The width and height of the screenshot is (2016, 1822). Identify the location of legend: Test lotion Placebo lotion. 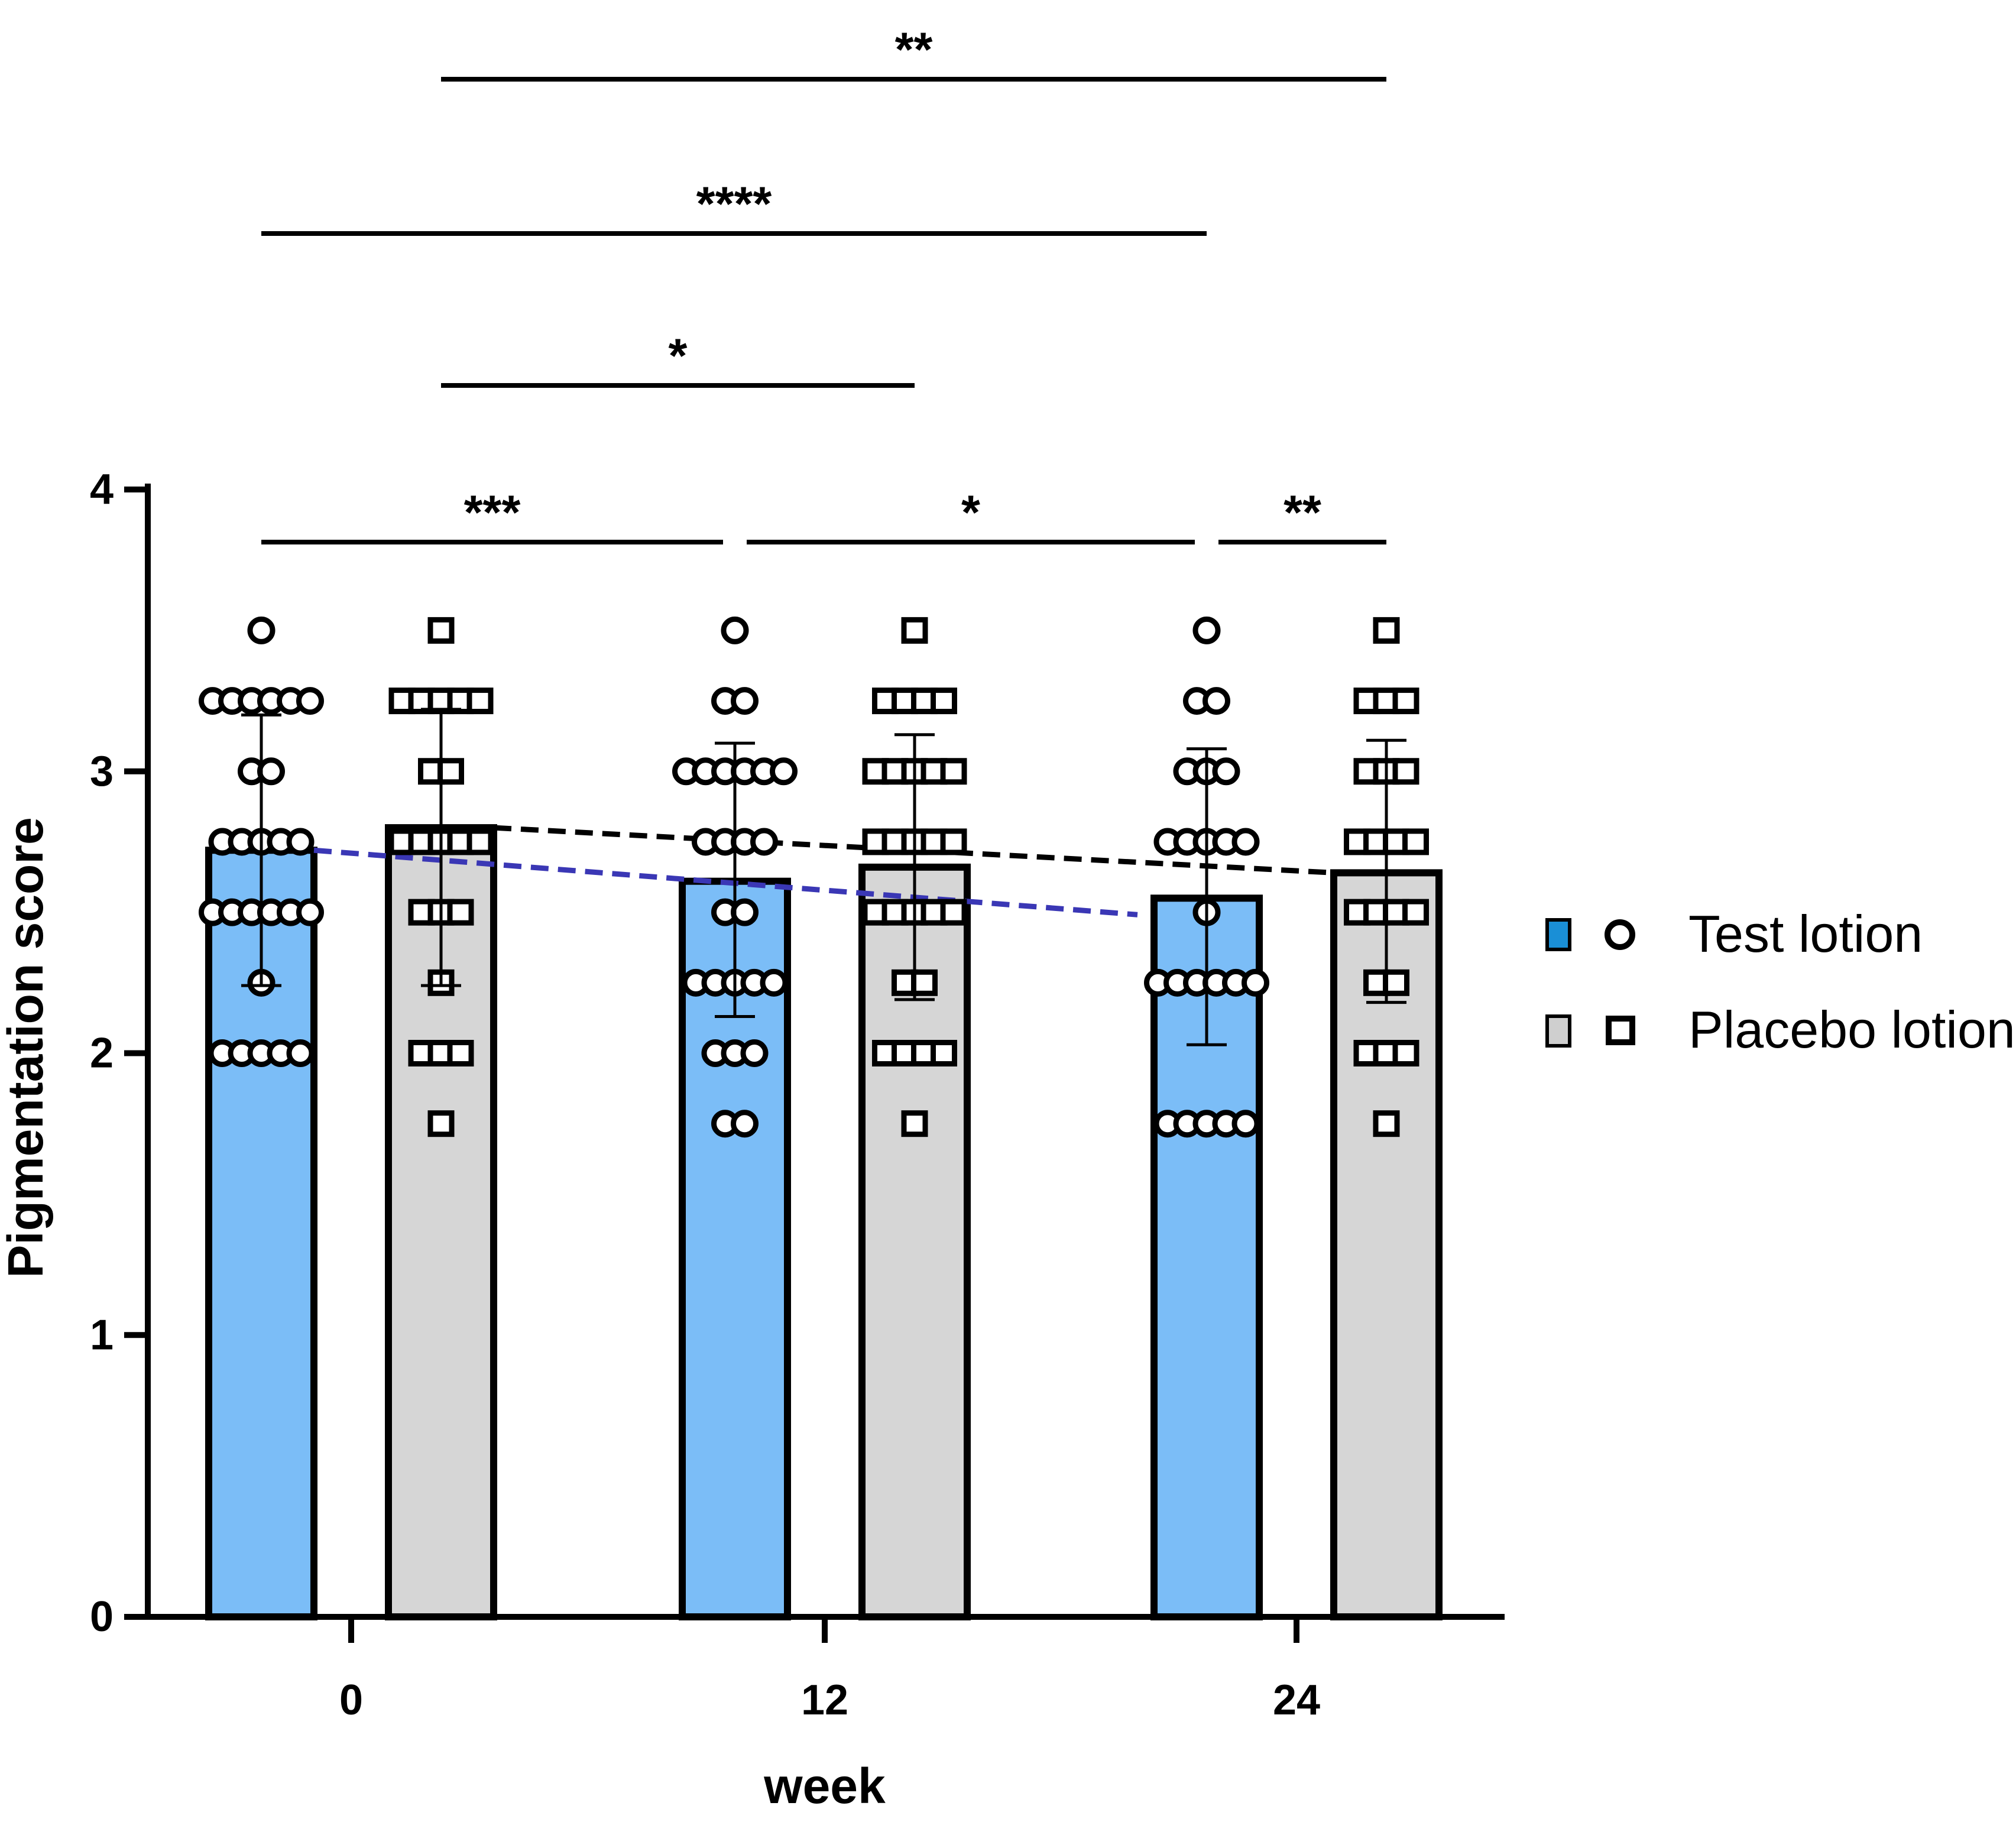
(1780, 981).